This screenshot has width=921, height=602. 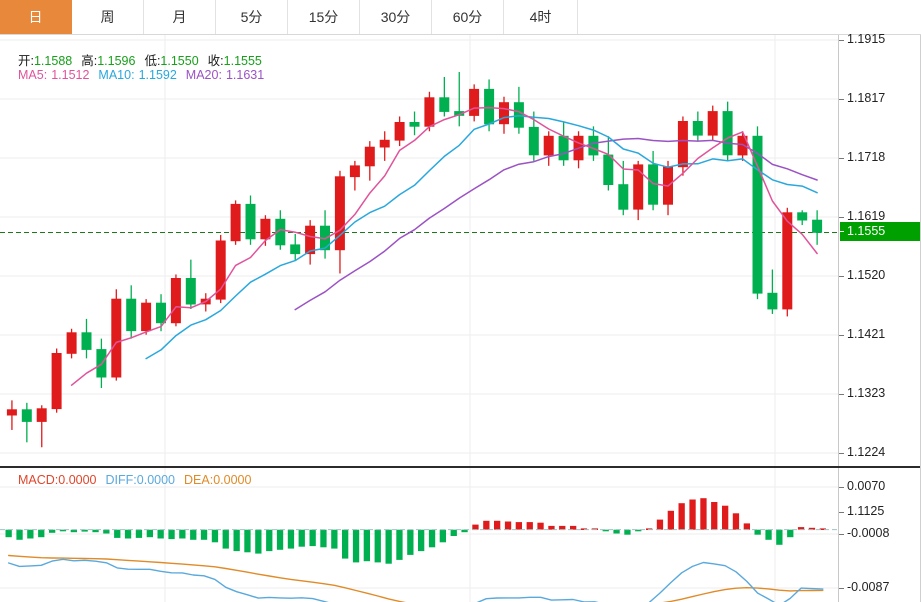 I want to click on price-axis-label: 1.1125, so click(x=866, y=511).